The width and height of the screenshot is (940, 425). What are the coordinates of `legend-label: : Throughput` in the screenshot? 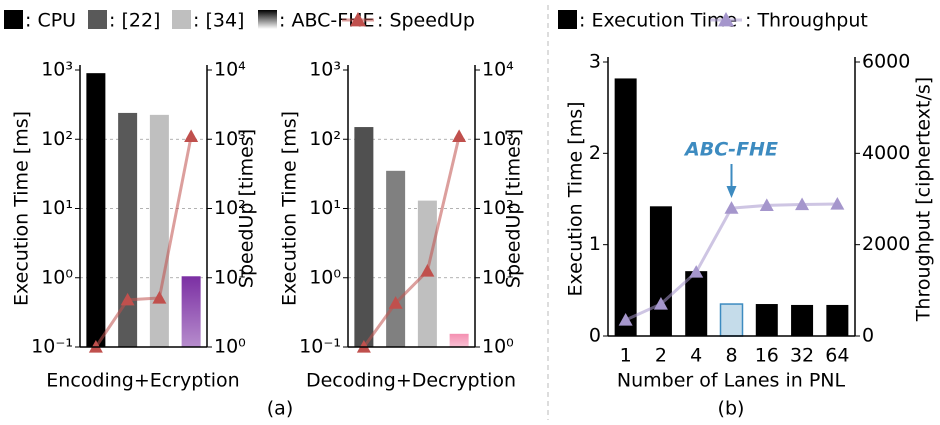 It's located at (806, 21).